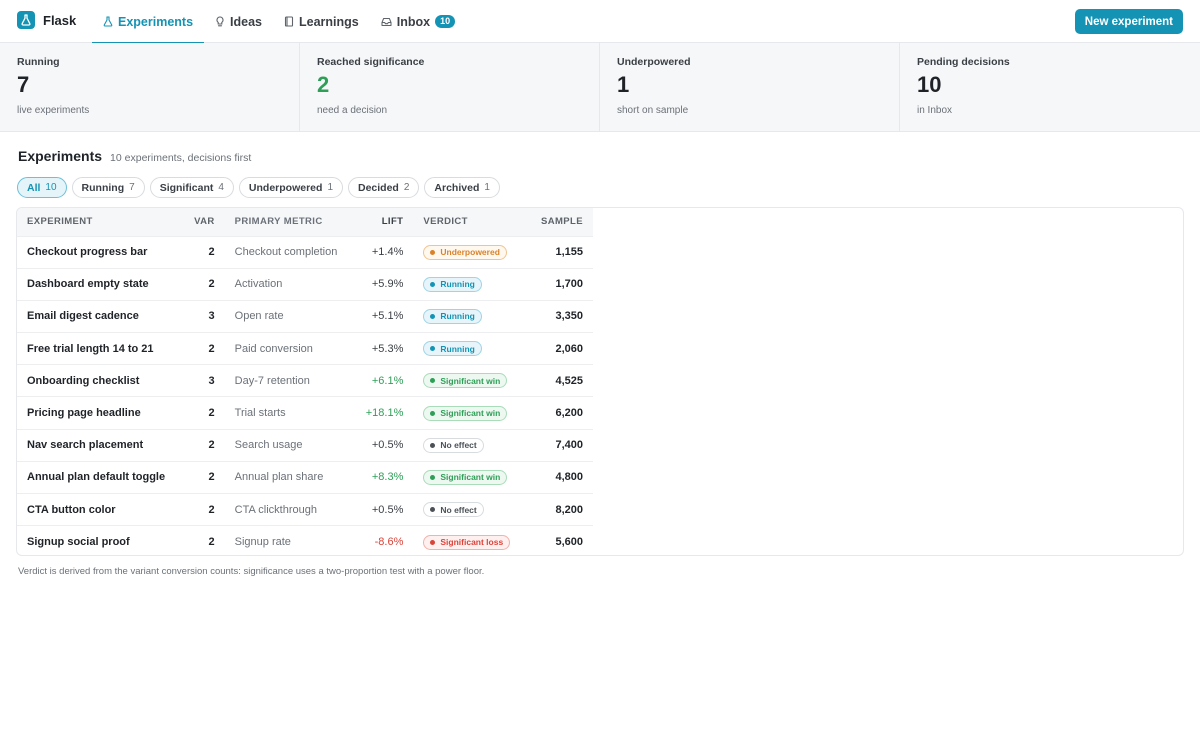  Describe the element at coordinates (384, 413) in the screenshot. I see `lift-value: +18.1%` at that location.